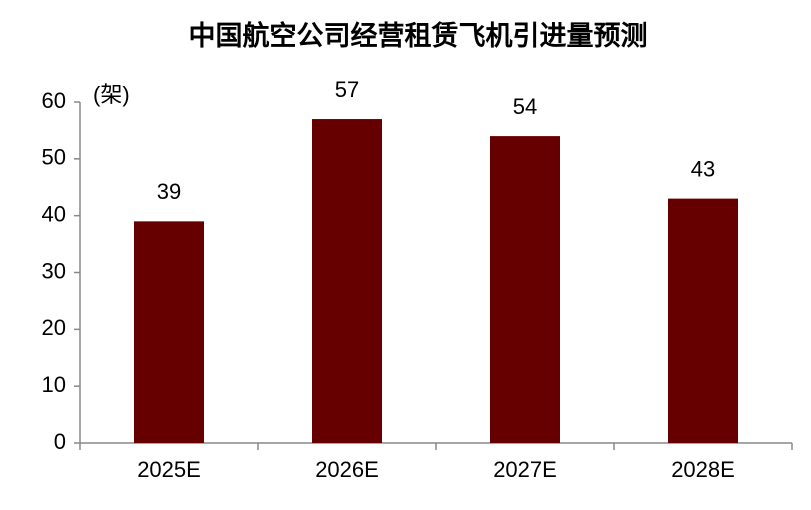 The image size is (811, 510). I want to click on x-tick-label: 2027E, so click(525, 469).